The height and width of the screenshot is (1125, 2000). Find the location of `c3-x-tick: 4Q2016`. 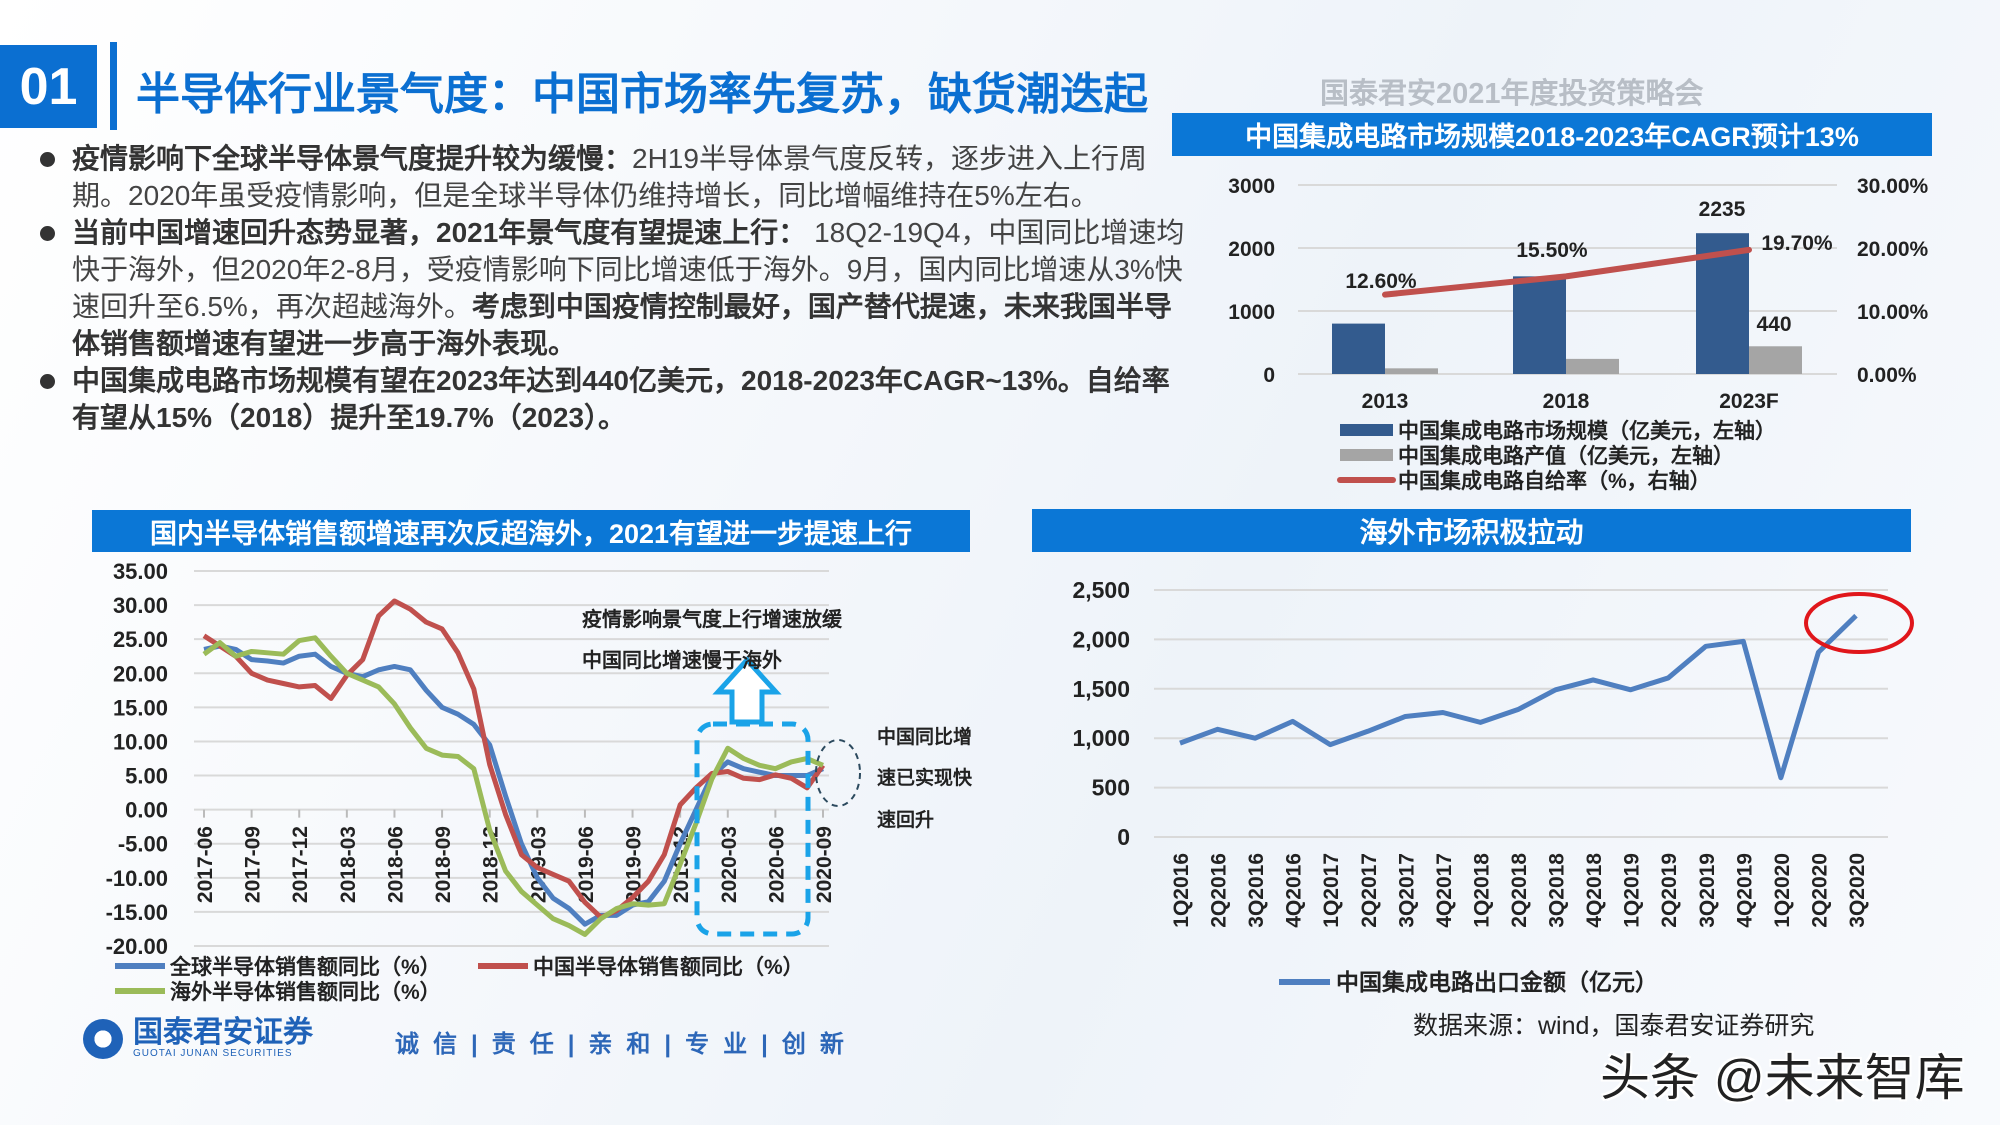

c3-x-tick: 4Q2016 is located at coordinates (1294, 890).